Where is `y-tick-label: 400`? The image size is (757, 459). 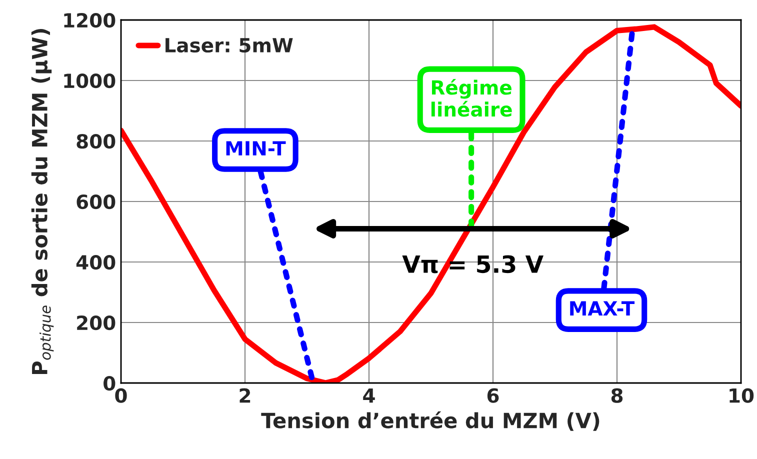
y-tick-label: 400 is located at coordinates (96, 262).